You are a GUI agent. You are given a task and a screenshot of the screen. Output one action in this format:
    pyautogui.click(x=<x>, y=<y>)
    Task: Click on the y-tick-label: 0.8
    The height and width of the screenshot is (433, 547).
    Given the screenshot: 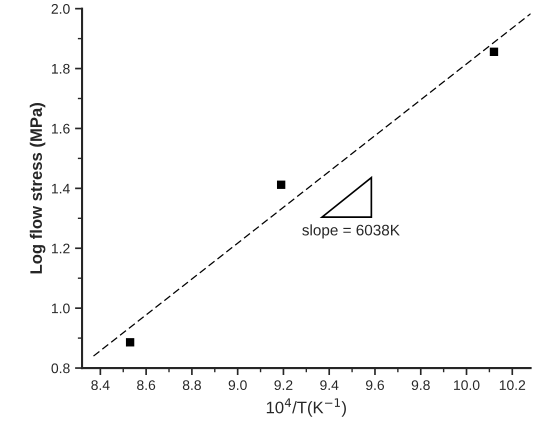 What is the action you would take?
    pyautogui.click(x=60, y=368)
    